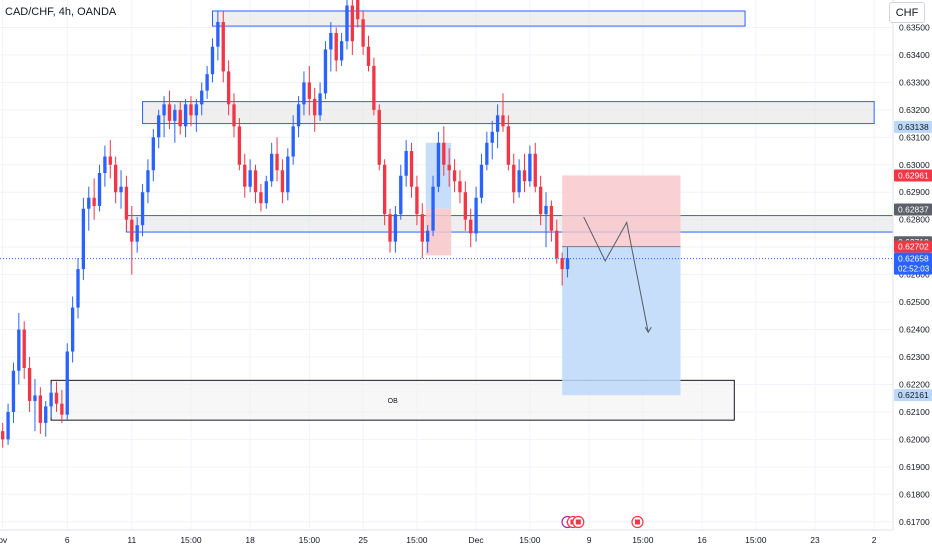 The height and width of the screenshot is (550, 932). Describe the element at coordinates (914, 522) in the screenshot. I see `price-tick-label: 0.61700` at that location.